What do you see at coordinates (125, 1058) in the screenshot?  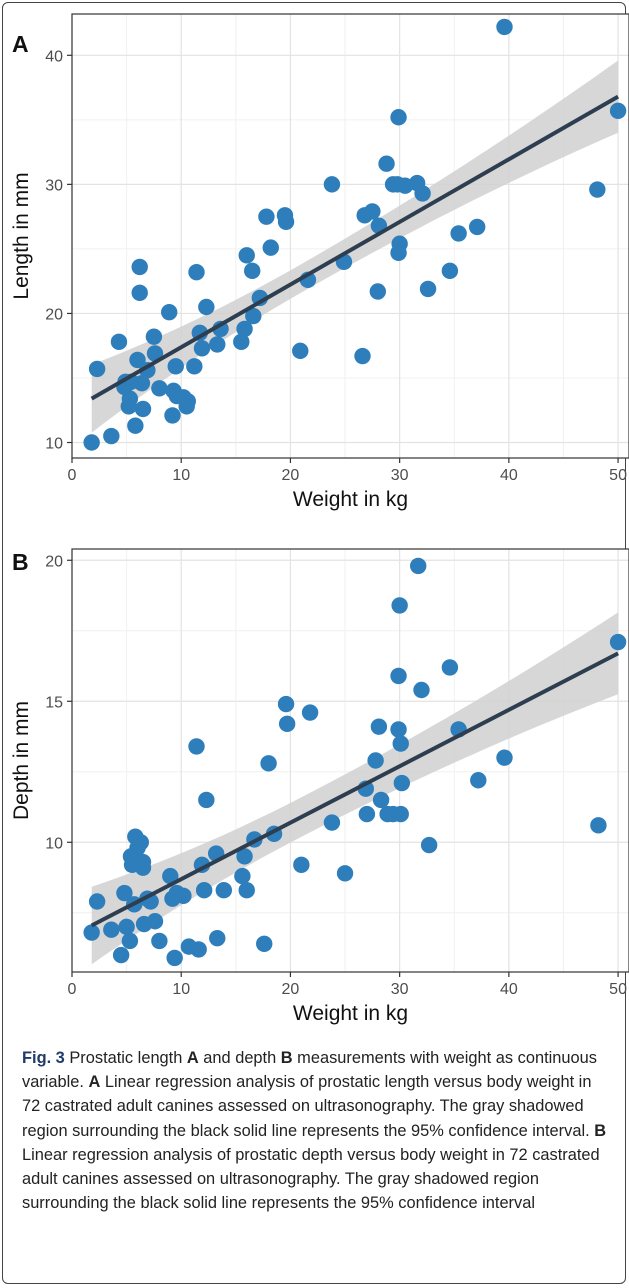 I see `caption-lead: Prostatic length` at bounding box center [125, 1058].